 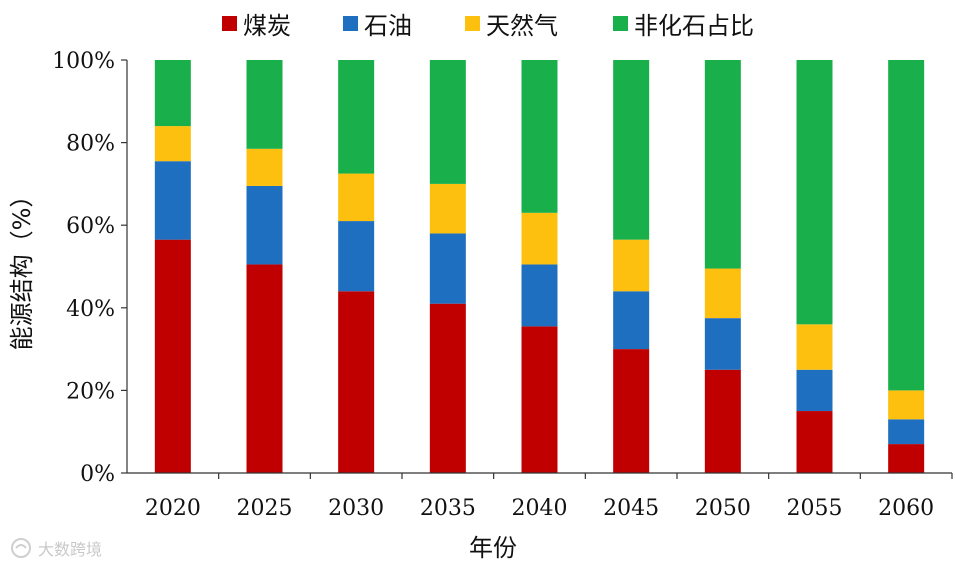 What do you see at coordinates (906, 508) in the screenshot?
I see `x-tick-label-2060: 2060` at bounding box center [906, 508].